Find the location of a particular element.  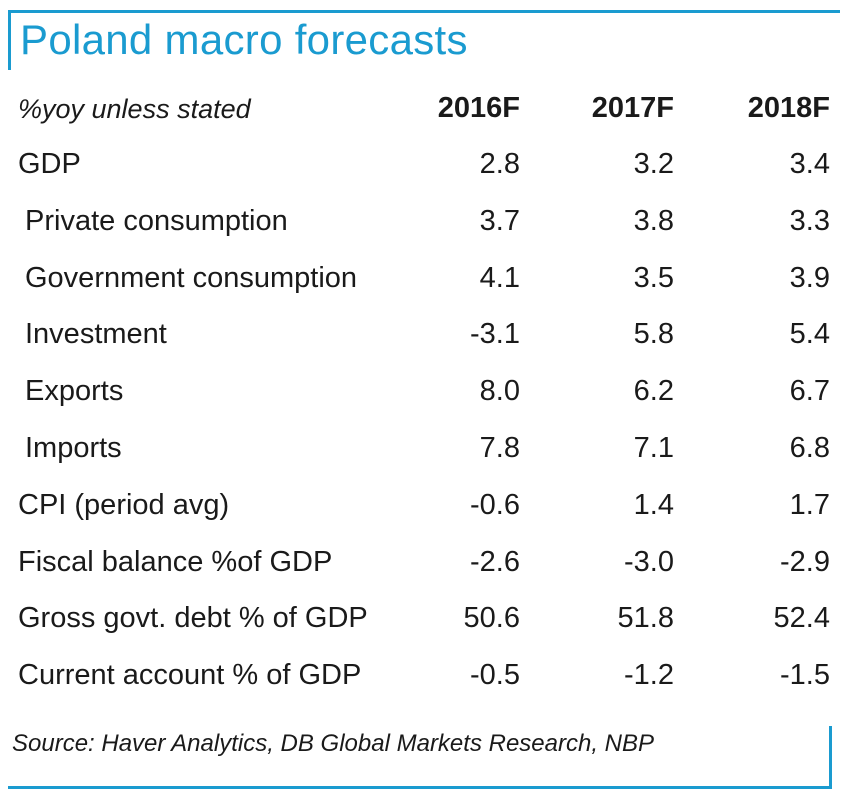

value-2017: -1.2 is located at coordinates (649, 675).